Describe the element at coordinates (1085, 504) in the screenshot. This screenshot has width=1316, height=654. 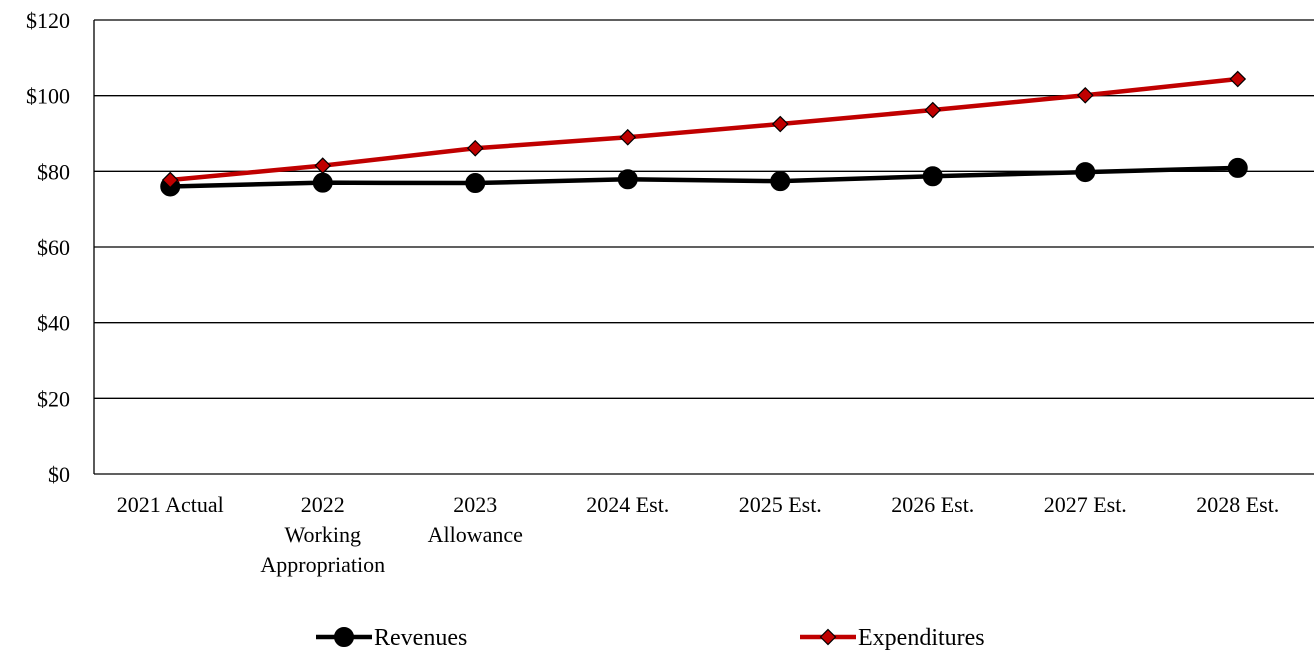
I see `x-category-label: 2027 Est.` at that location.